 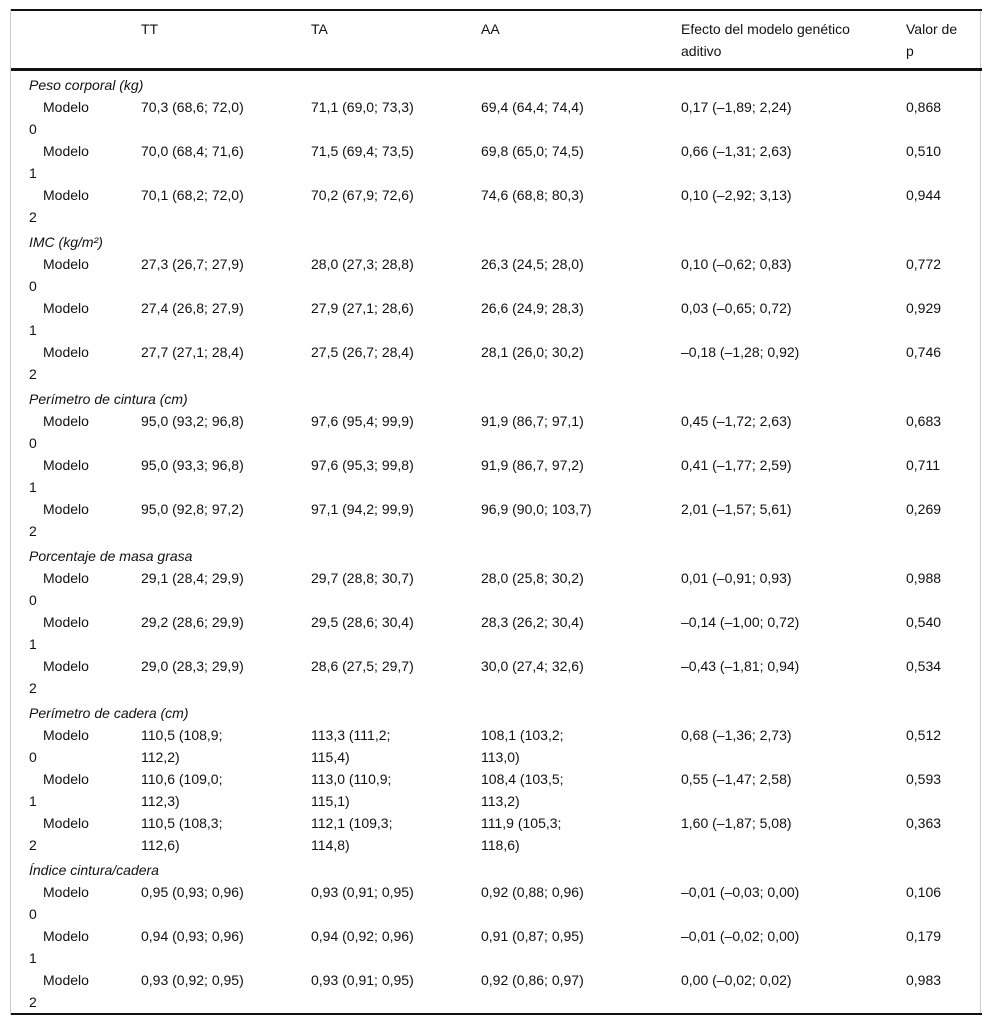 What do you see at coordinates (740, 352) in the screenshot?
I see `cell-efecto: –0,18 (–1,28; 0,92)` at bounding box center [740, 352].